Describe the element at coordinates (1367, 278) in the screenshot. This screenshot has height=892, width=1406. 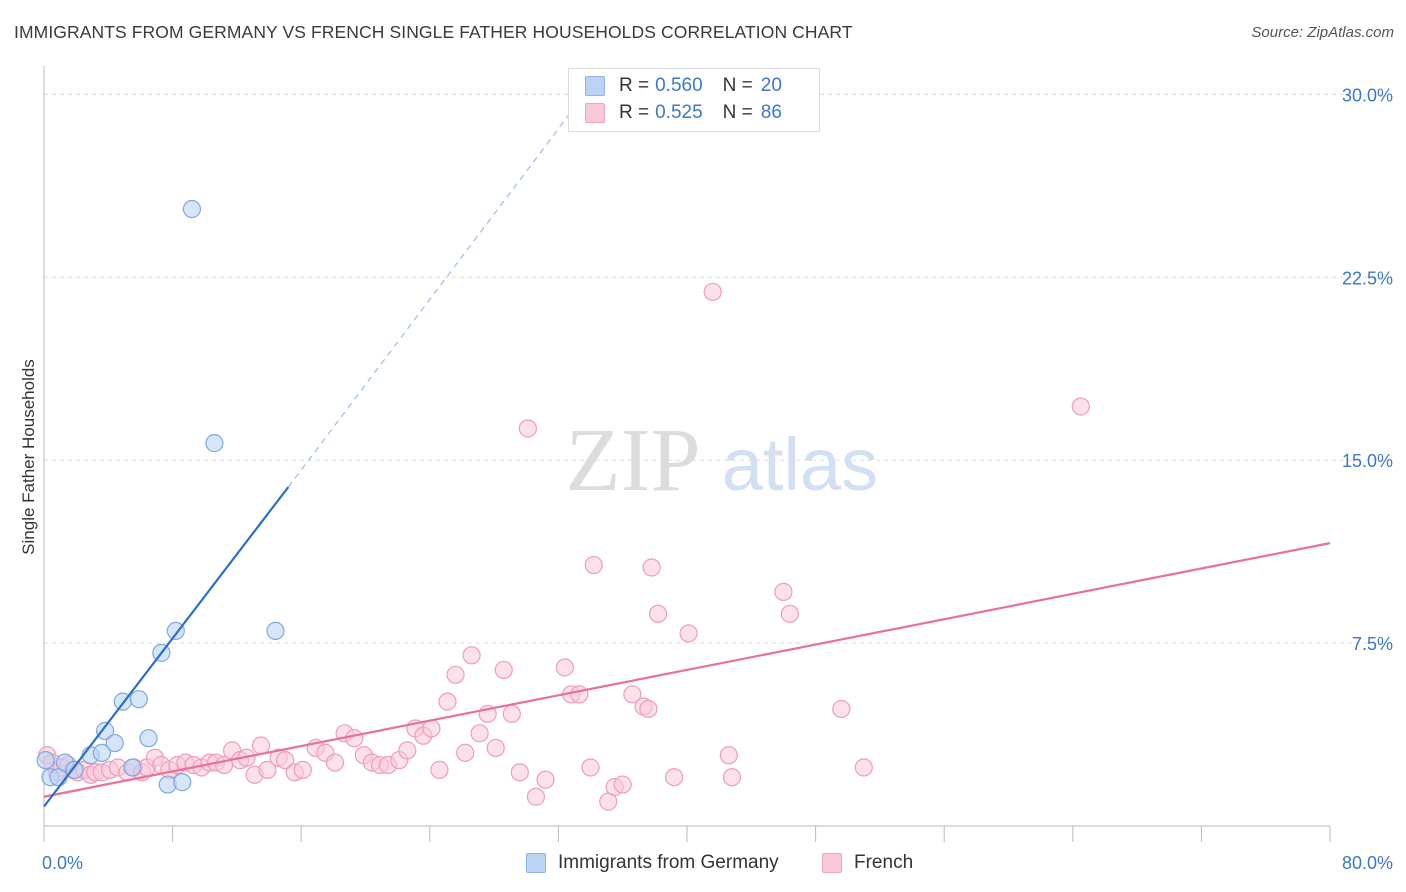
I see `y-tick-label: 22.5%` at that location.